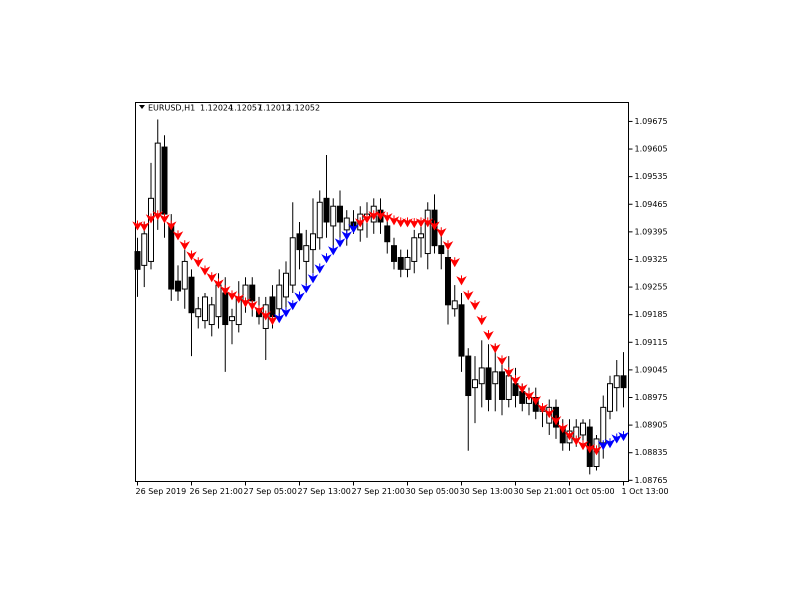 Image resolution: width=800 pixels, height=600 pixels. I want to click on header-price: 1.12012, so click(274, 108).